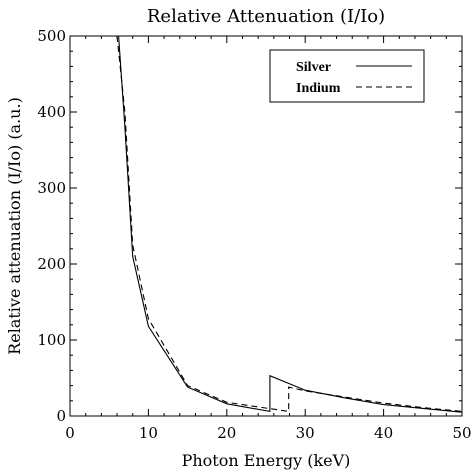 This screenshot has height=474, width=474. I want to click on y-tick-label: 500, so click(51, 36).